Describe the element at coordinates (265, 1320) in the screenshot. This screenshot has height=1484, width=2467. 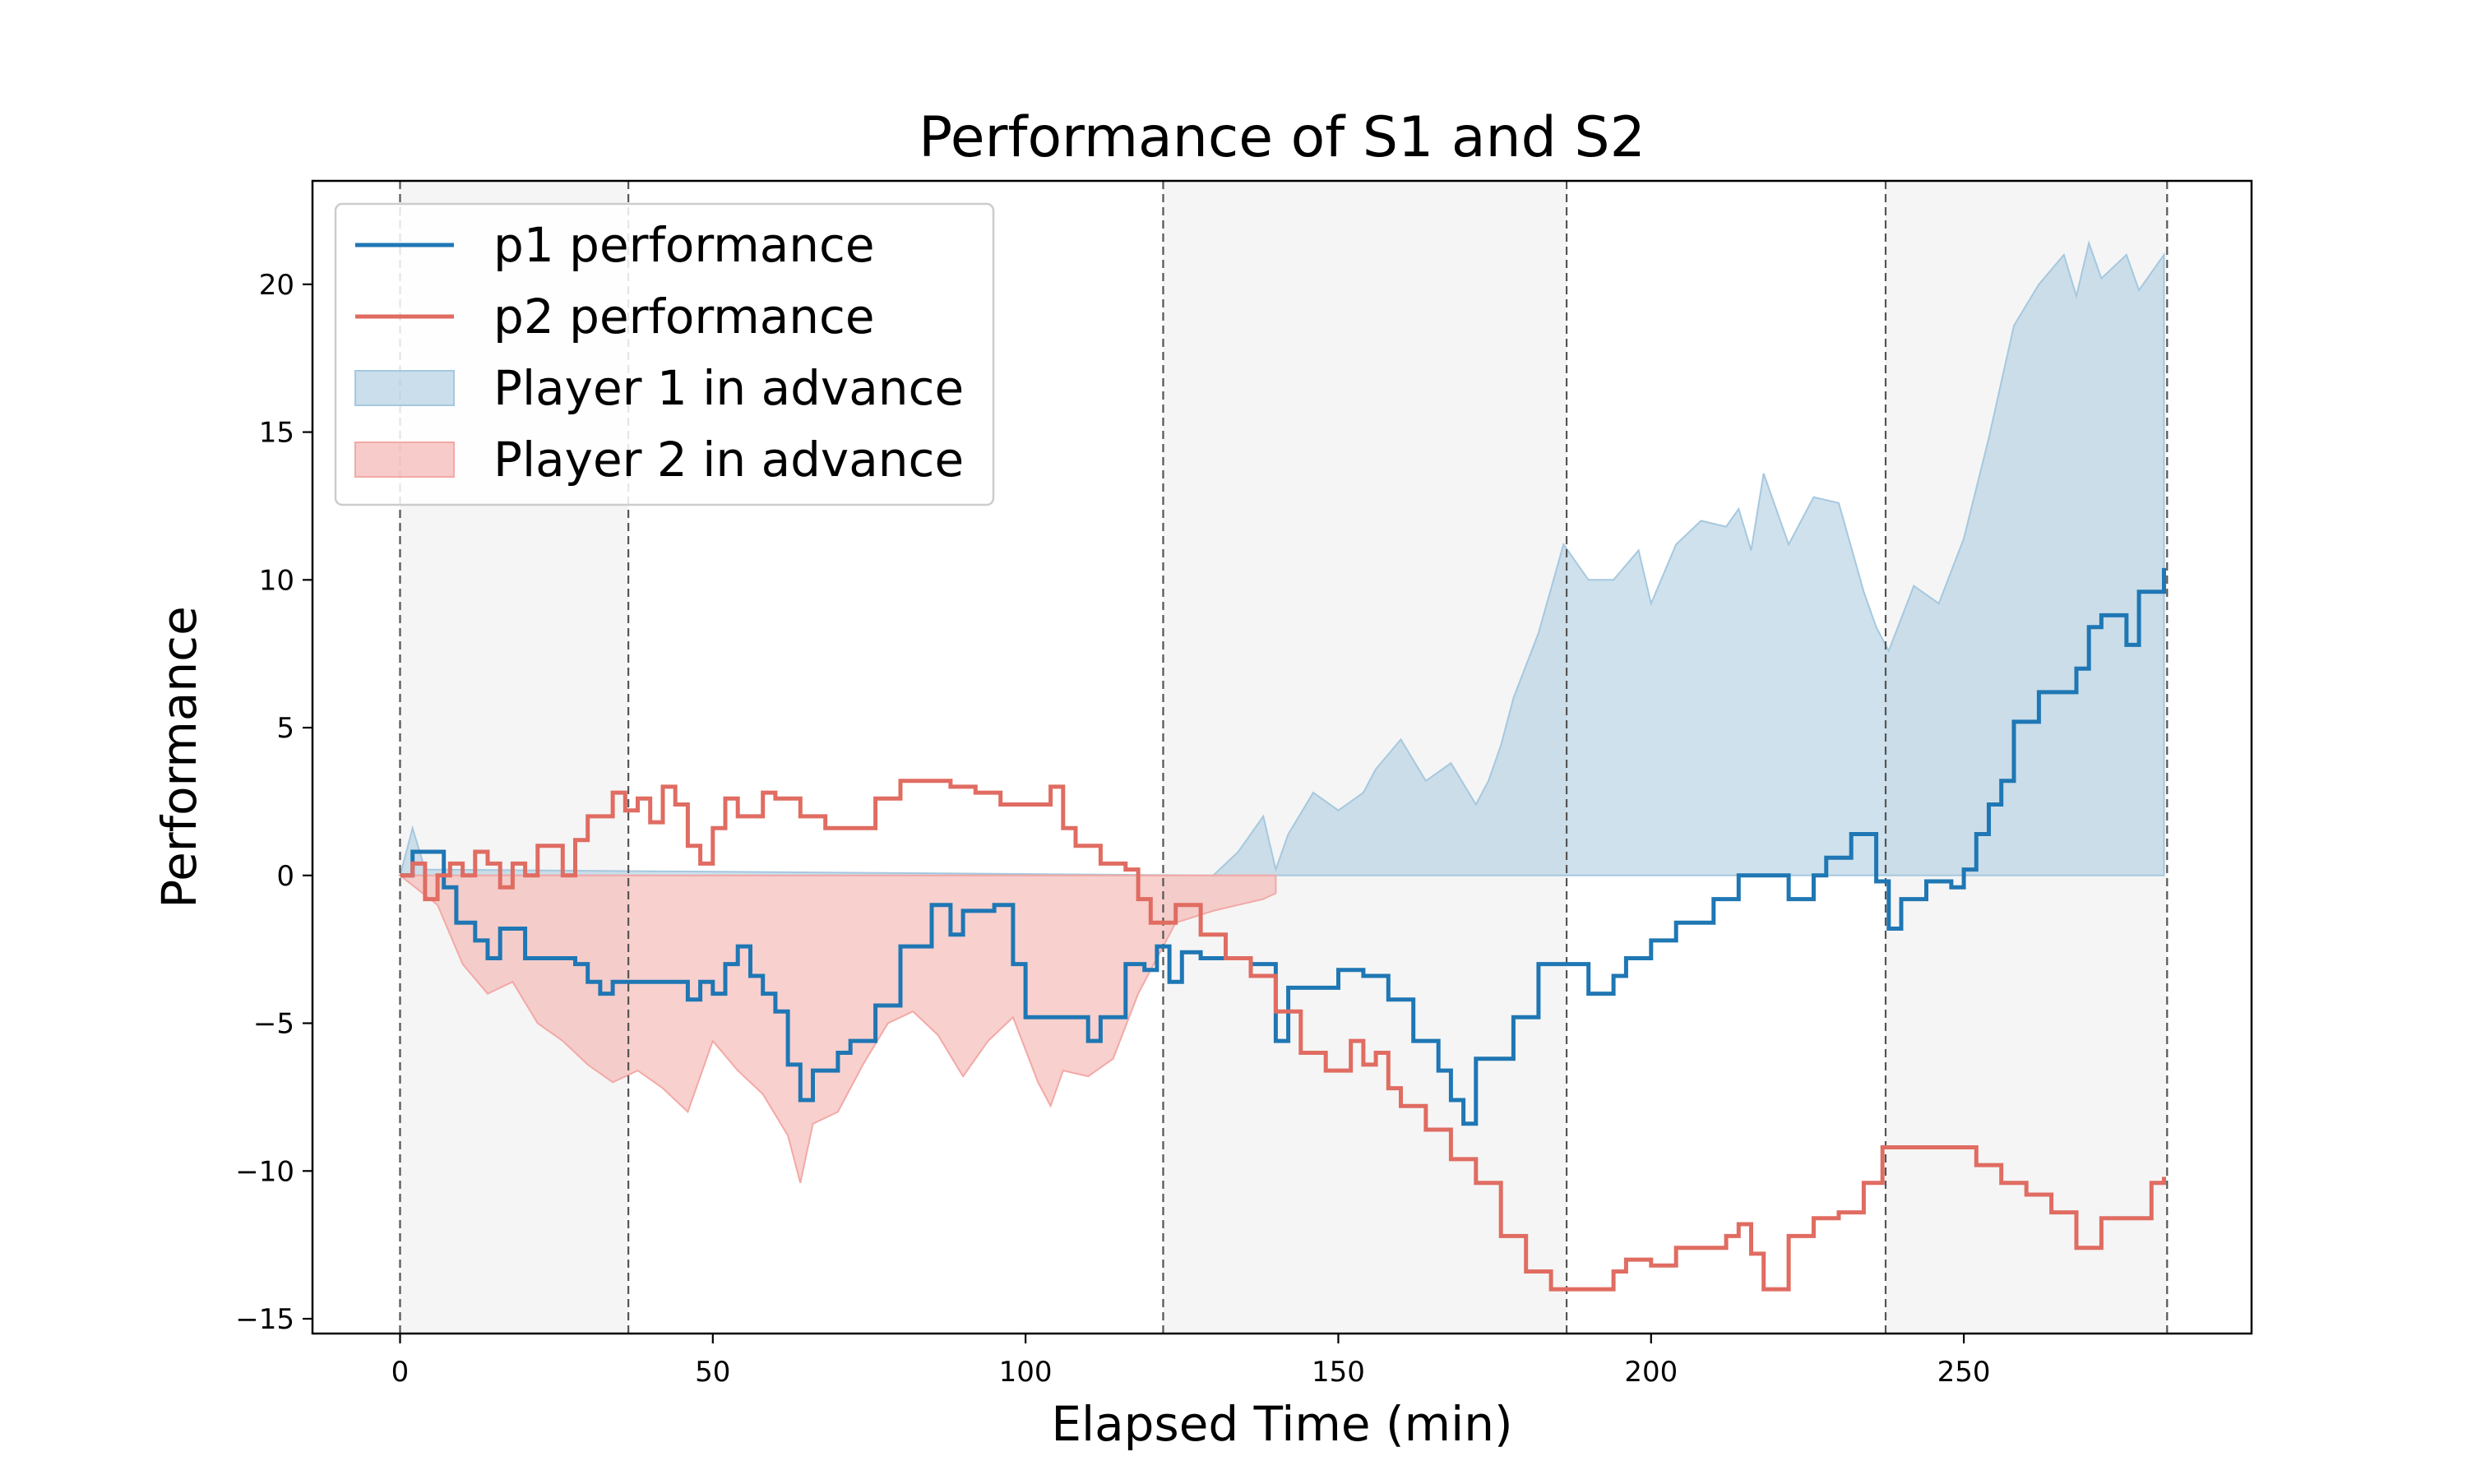
I see `y-tick-label: −15` at that location.